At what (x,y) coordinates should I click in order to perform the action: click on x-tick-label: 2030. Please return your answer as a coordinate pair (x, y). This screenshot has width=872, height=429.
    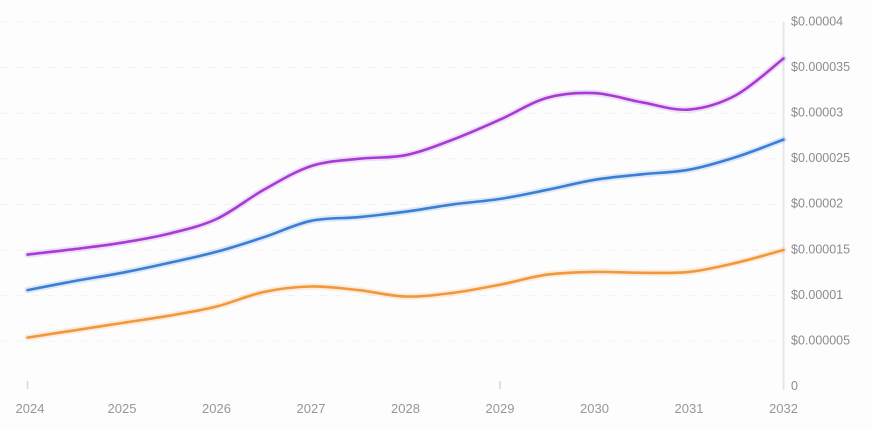
    Looking at the image, I should click on (594, 408).